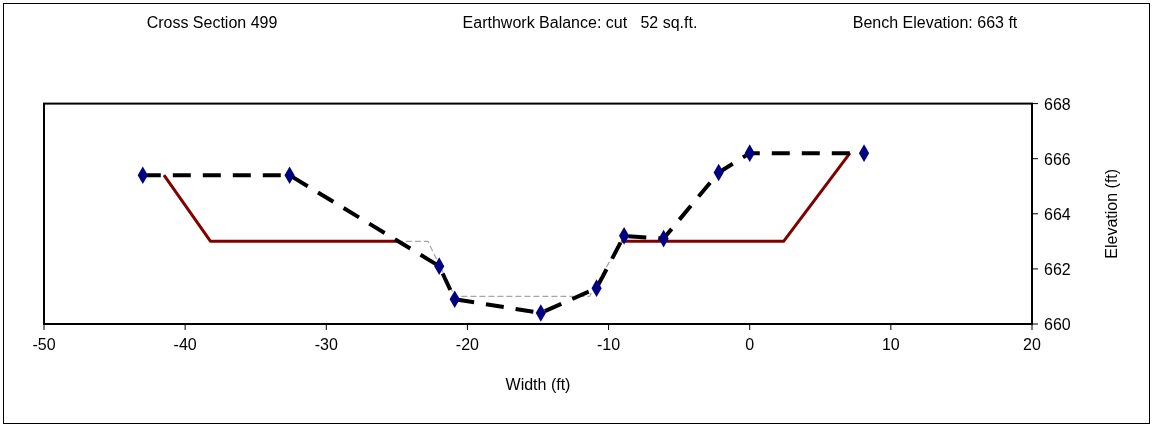  Describe the element at coordinates (890, 344) in the screenshot. I see `x-tick-label: 10` at that location.